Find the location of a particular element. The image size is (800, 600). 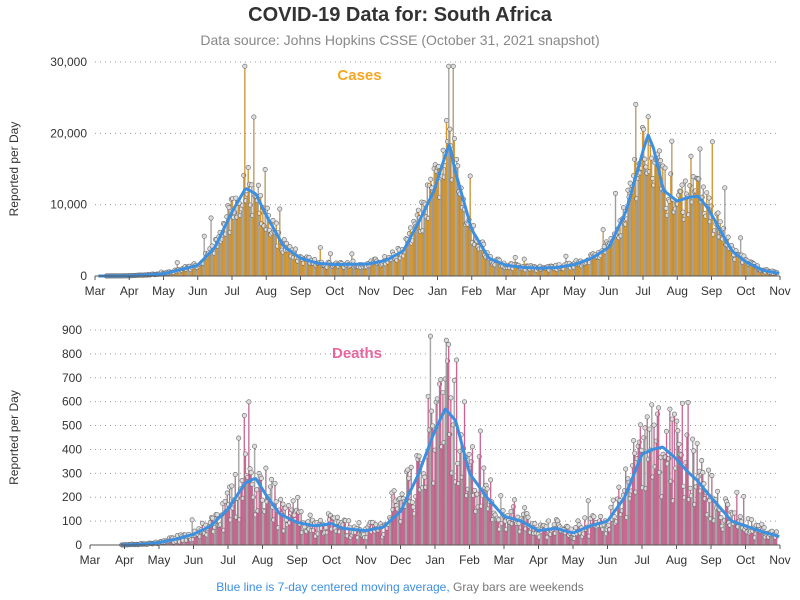

deaths-xtick-label: May is located at coordinates (159, 560).